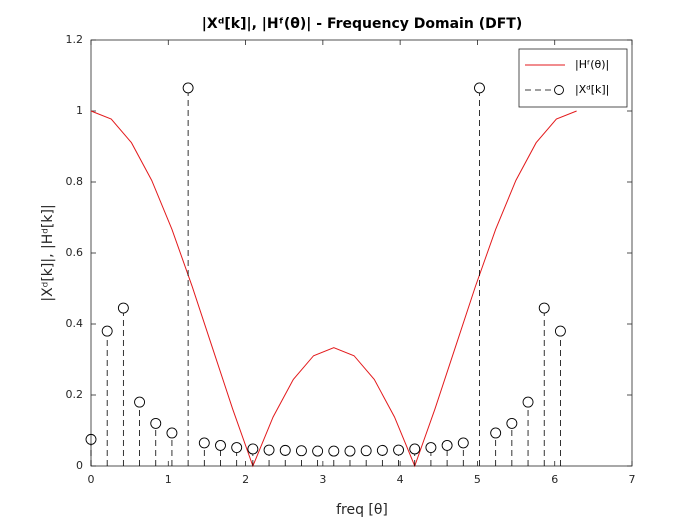 The height and width of the screenshot is (525, 700). I want to click on y-tick-label: 0.8, so click(75, 181).